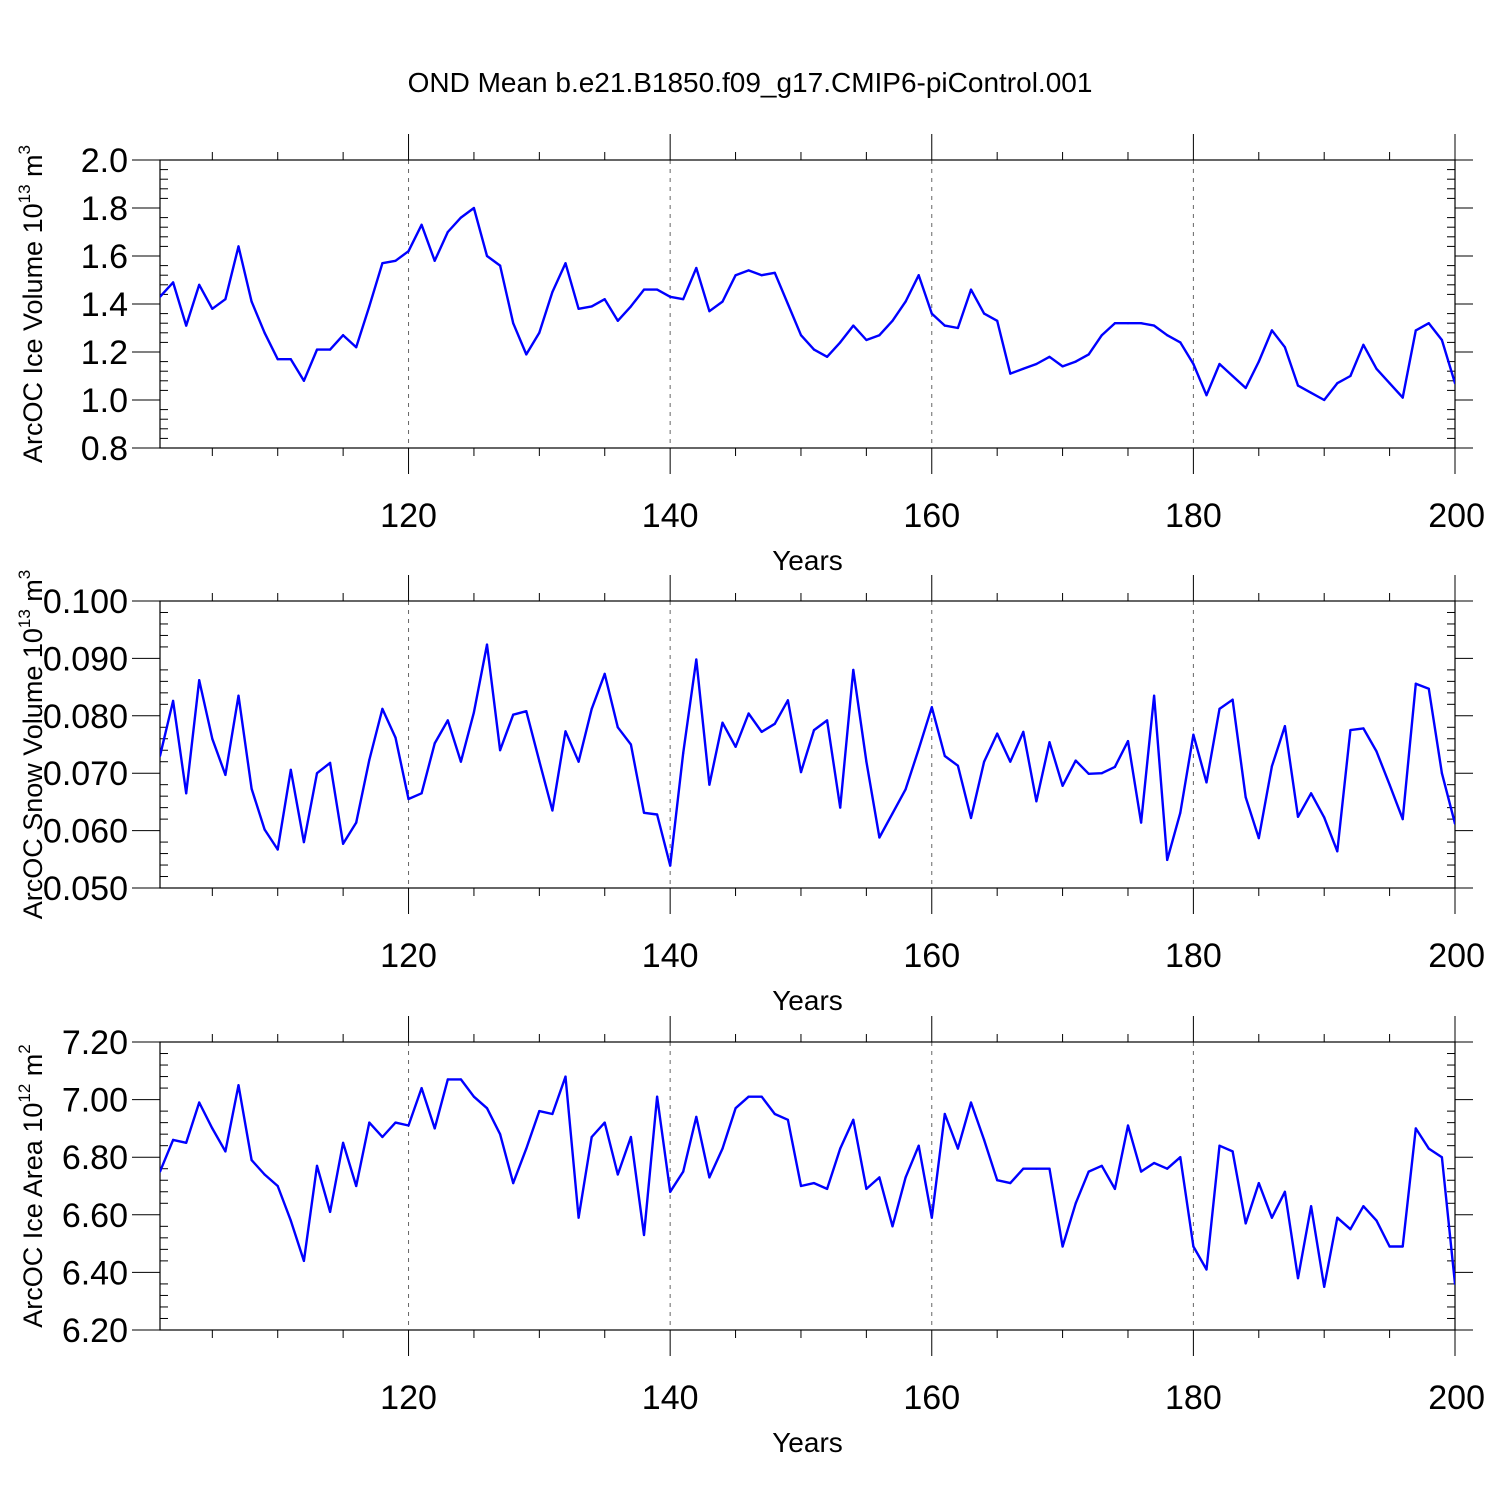  What do you see at coordinates (104, 209) in the screenshot?
I see `y-tick-label: 1.8` at bounding box center [104, 209].